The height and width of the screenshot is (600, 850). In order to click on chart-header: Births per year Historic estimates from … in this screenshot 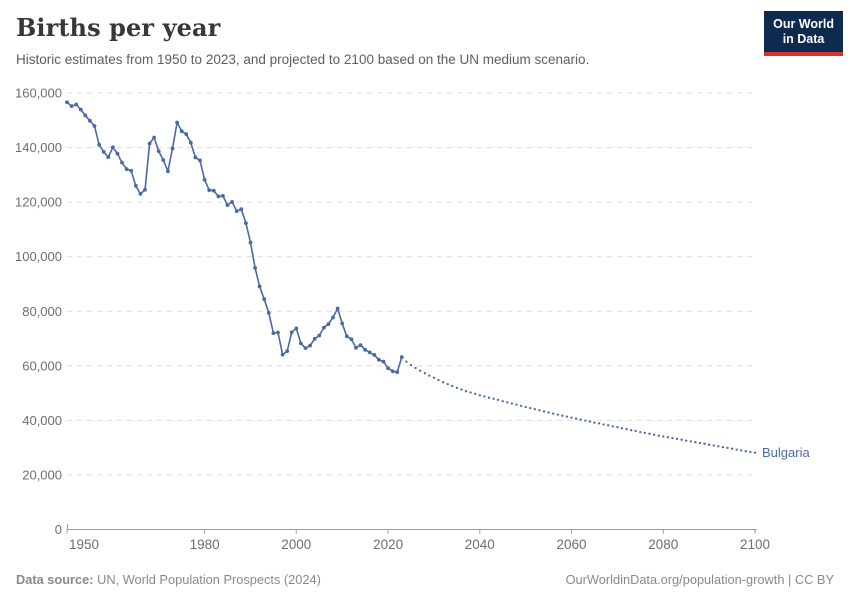, I will do `click(425, 40)`.